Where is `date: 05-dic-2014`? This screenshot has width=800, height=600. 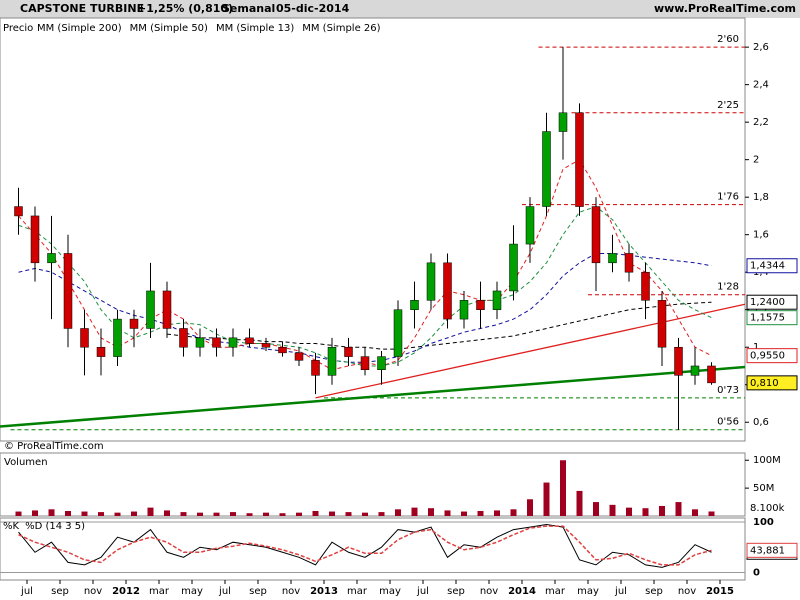 date: 05-dic-2014 is located at coordinates (313, 8).